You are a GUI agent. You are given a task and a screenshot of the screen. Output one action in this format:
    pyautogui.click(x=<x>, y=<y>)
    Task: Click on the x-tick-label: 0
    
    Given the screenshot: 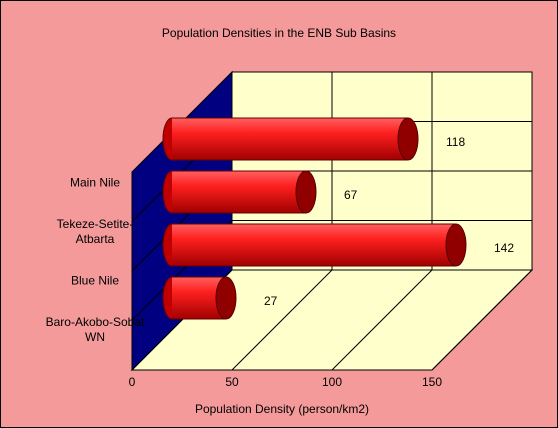 What is the action you would take?
    pyautogui.click(x=132, y=382)
    